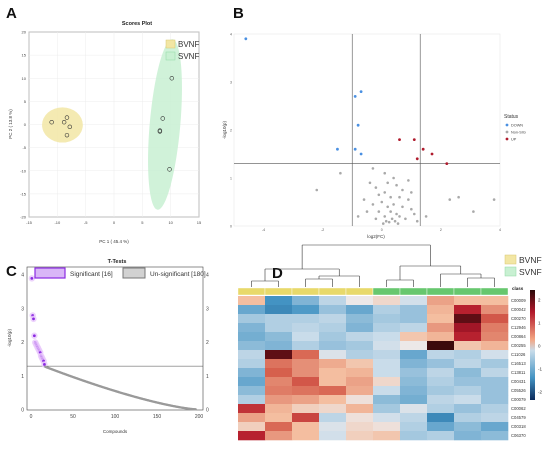 The height and width of the screenshot is (452, 550). Describe the element at coordinates (207, 309) in the screenshot. I see `y-tick-label-right: 3` at that location.